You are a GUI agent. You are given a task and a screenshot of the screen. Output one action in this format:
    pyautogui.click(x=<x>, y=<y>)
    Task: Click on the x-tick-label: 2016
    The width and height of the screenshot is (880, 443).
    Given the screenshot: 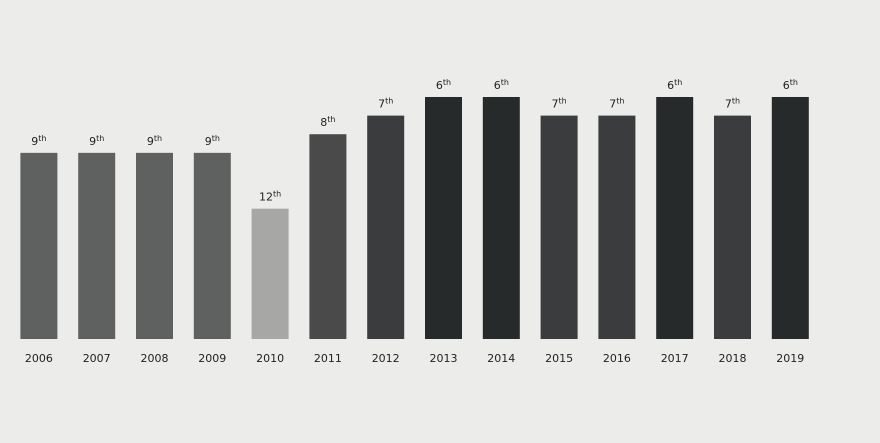 What is the action you would take?
    pyautogui.click(x=617, y=358)
    